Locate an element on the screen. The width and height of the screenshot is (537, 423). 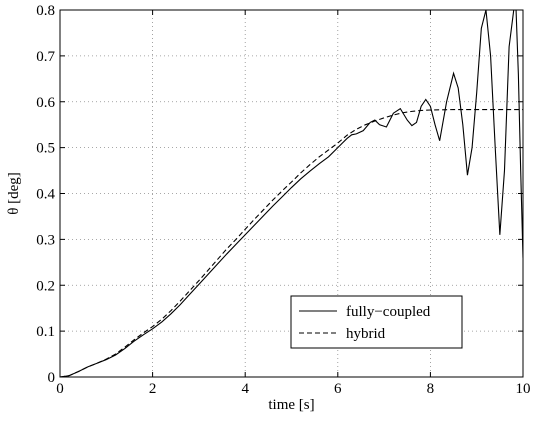
y-tick-label: 0.1 is located at coordinates (45, 332).